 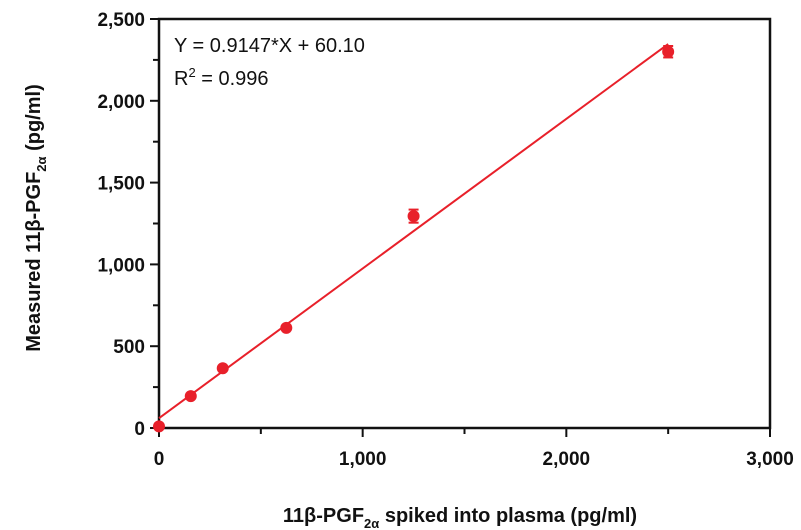 I want to click on y-tick-label: 0, so click(x=139, y=429).